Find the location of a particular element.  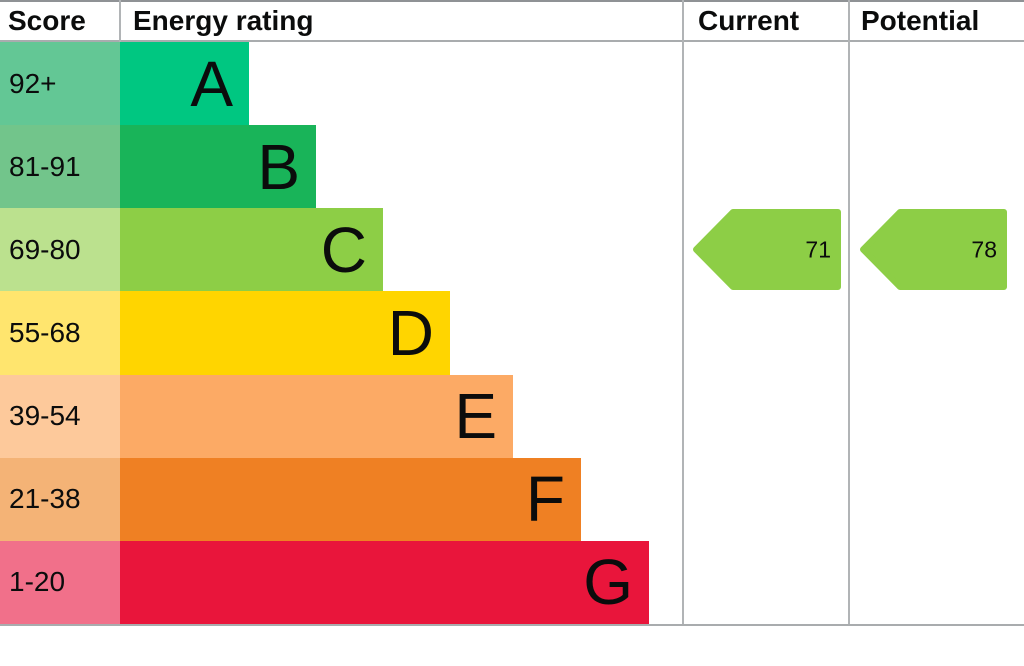

chart-bottom-border is located at coordinates (512, 625).